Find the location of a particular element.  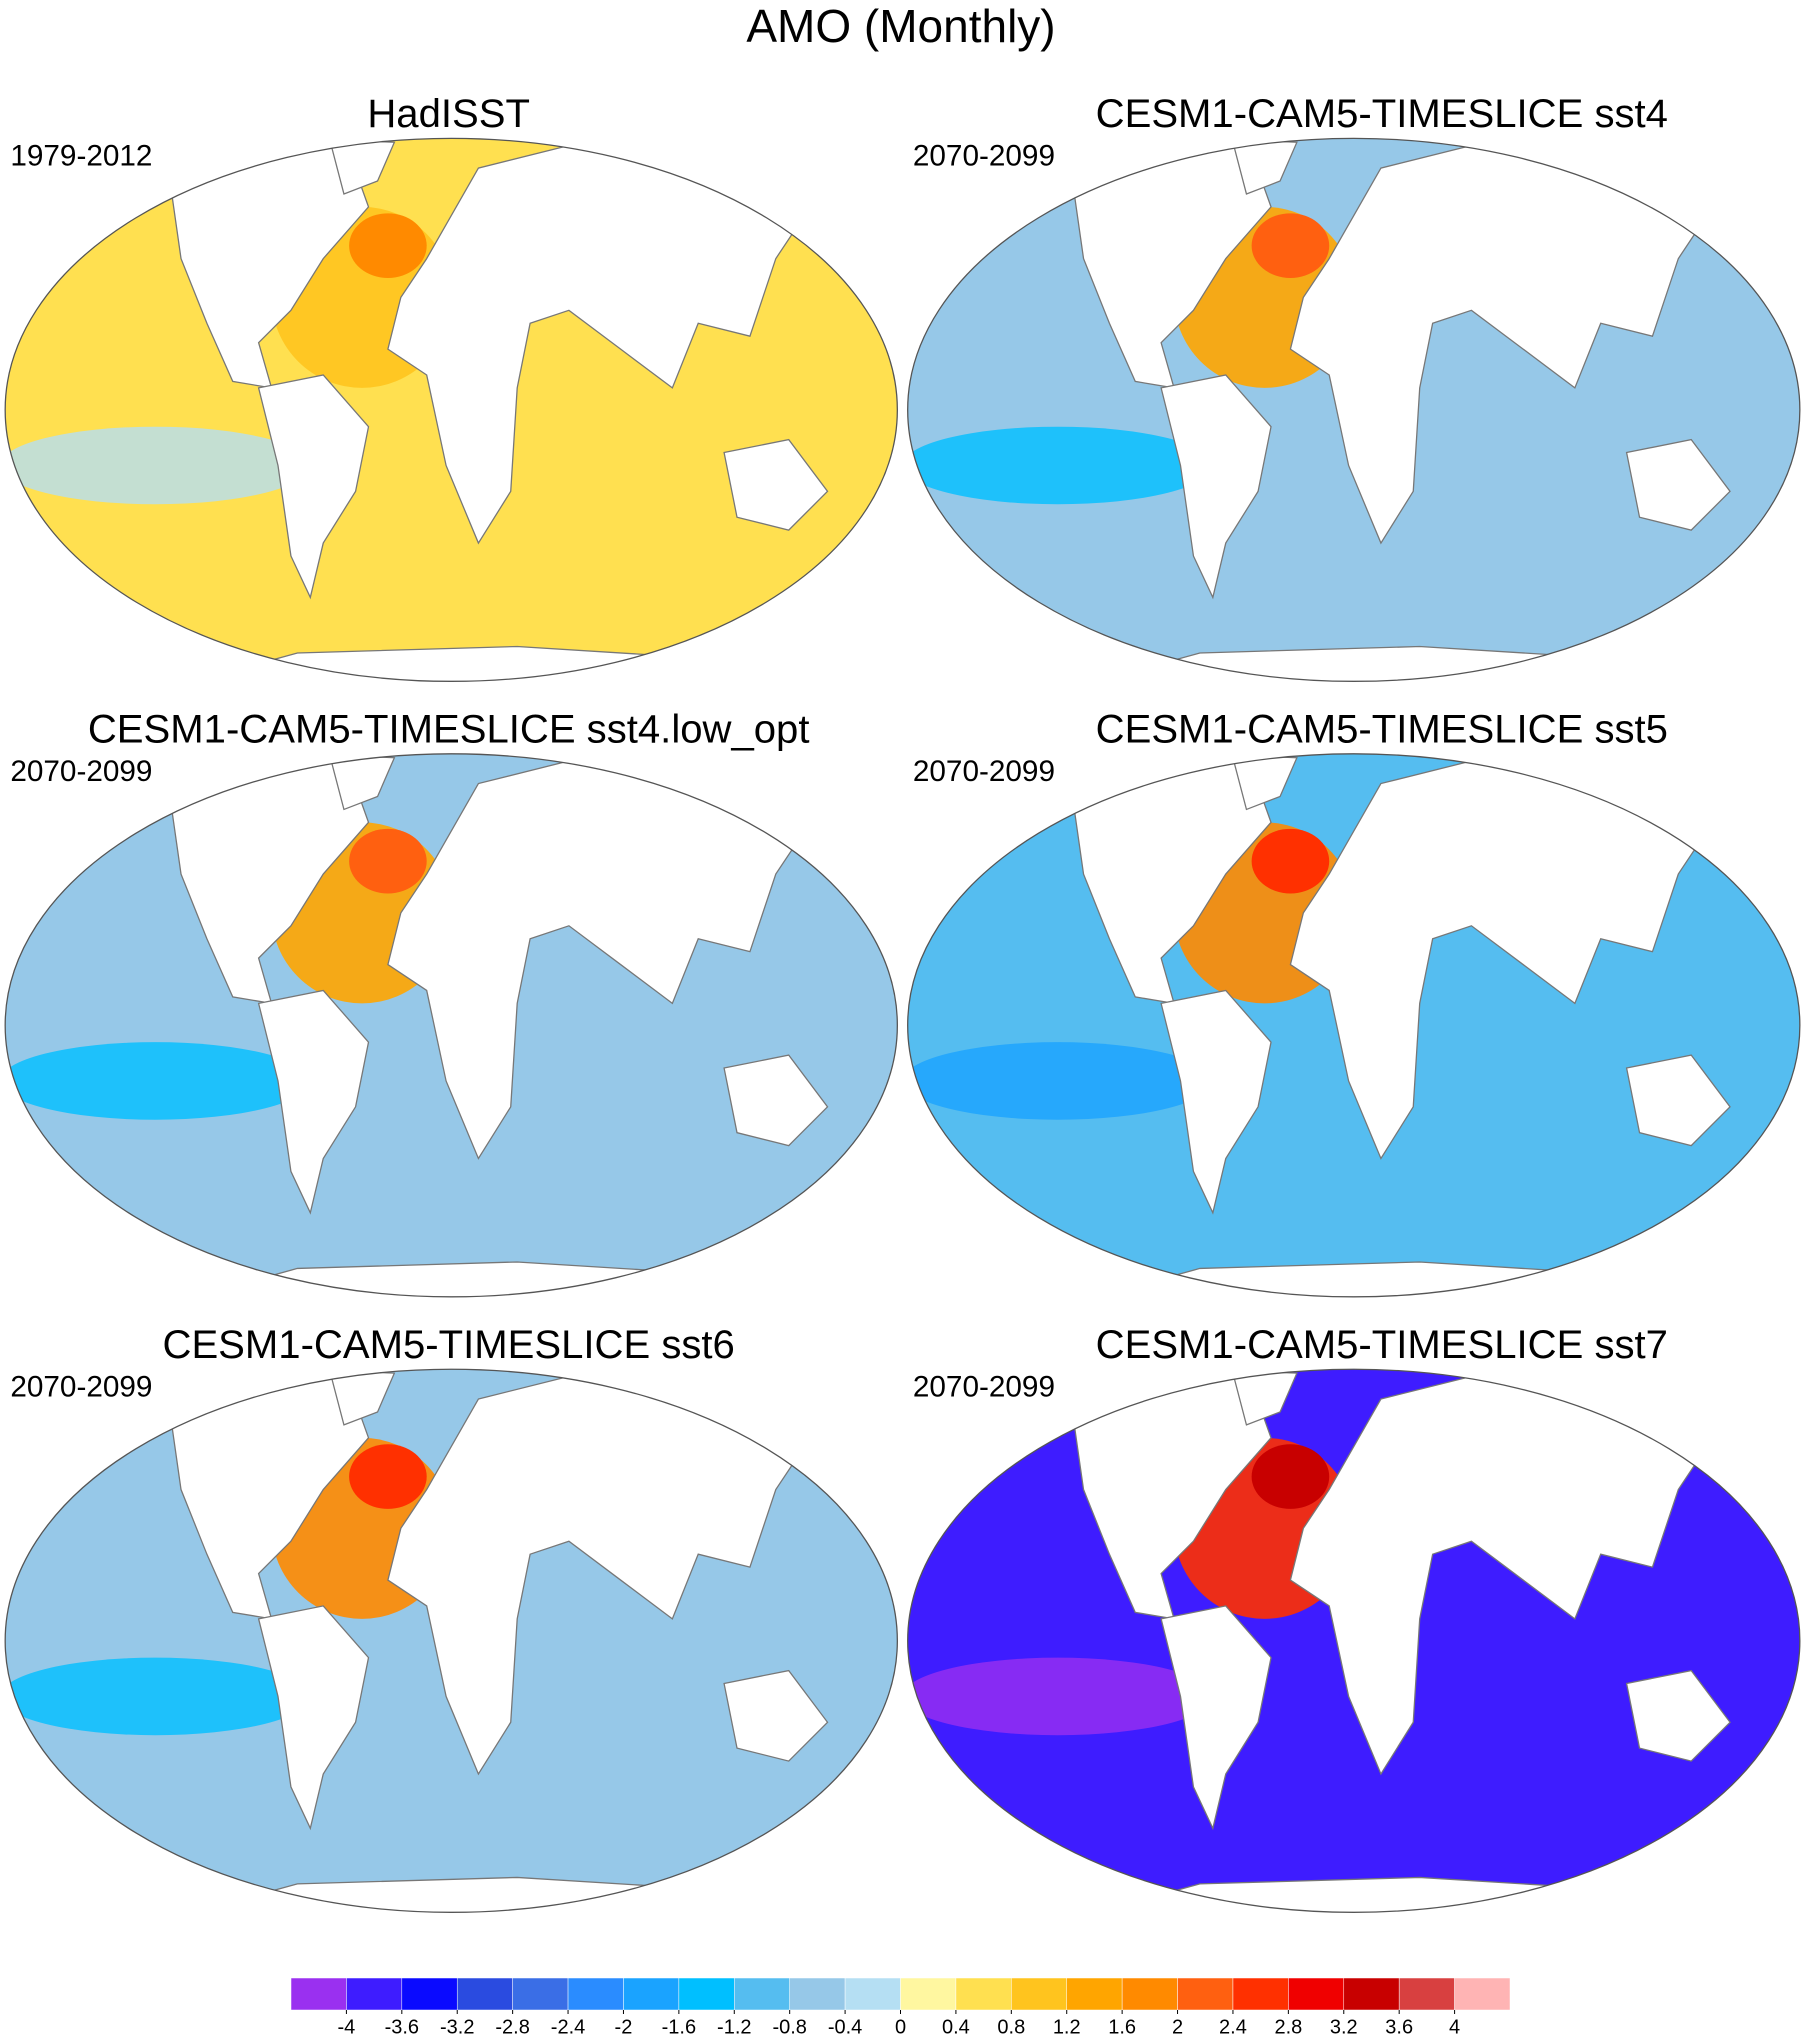

map-panel: CESM1-CAM5-TIMESLICE sst5 2070-2099 is located at coordinates (1354, 1002).